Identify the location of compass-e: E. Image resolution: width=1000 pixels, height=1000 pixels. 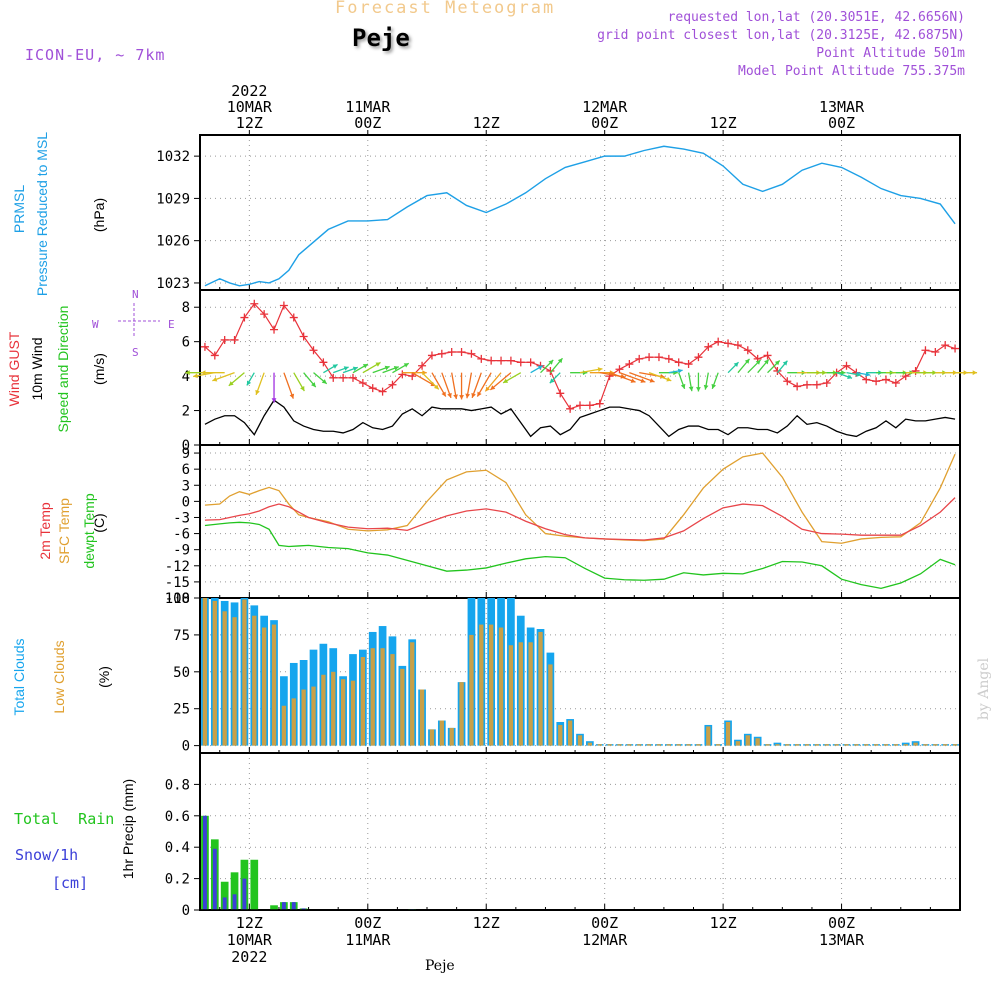
(171, 324).